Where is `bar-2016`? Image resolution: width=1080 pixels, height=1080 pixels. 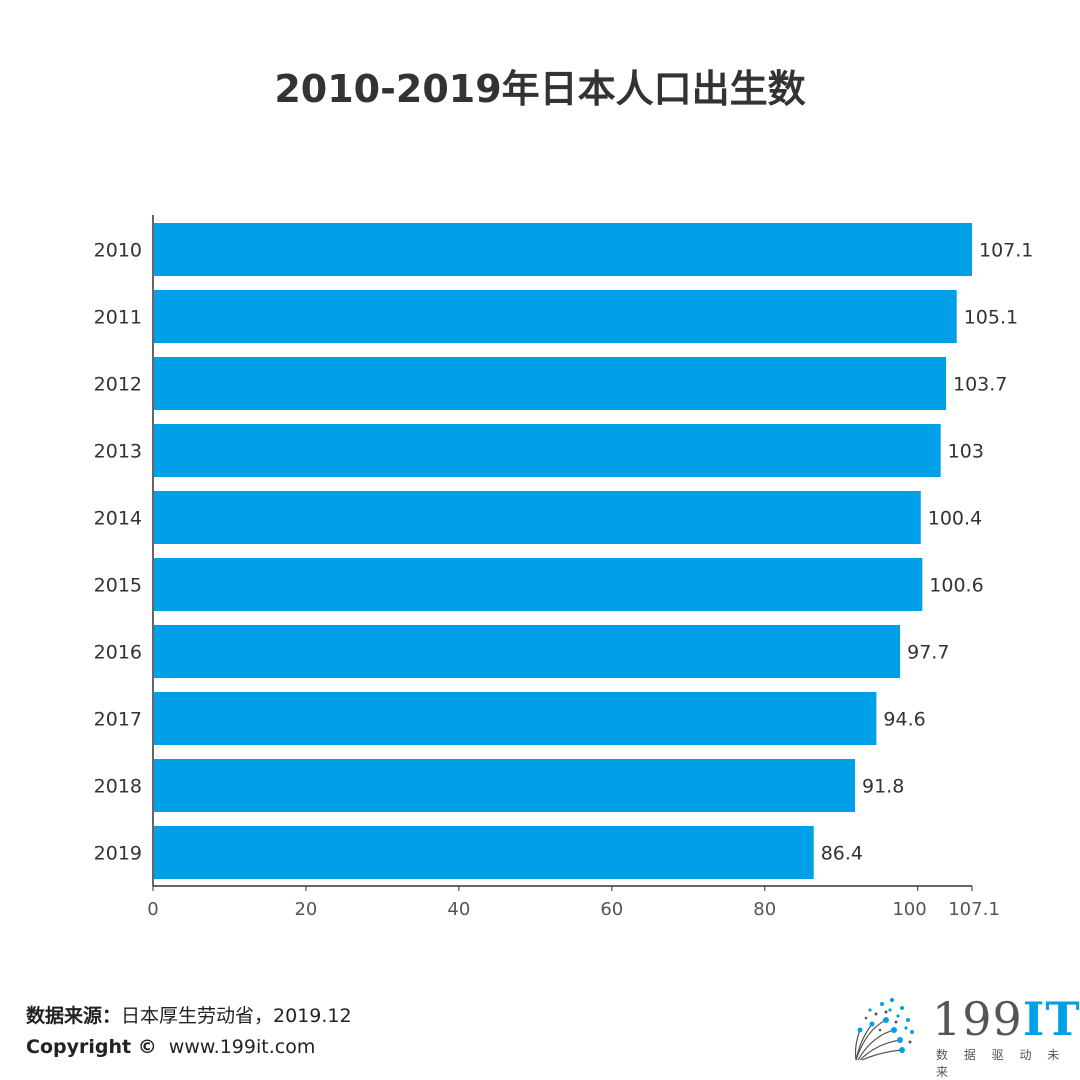 bar-2016 is located at coordinates (527, 651).